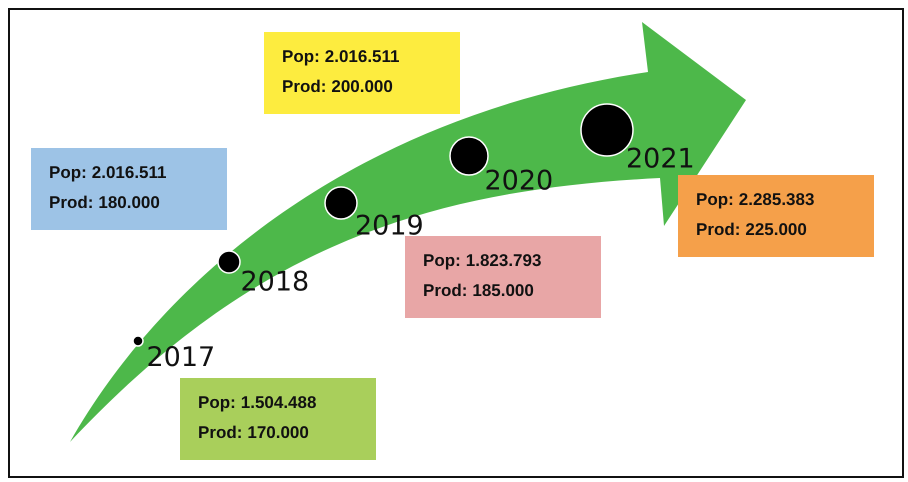 The height and width of the screenshot is (482, 908). What do you see at coordinates (776, 199) in the screenshot?
I see `data-label: 2.285.383` at bounding box center [776, 199].